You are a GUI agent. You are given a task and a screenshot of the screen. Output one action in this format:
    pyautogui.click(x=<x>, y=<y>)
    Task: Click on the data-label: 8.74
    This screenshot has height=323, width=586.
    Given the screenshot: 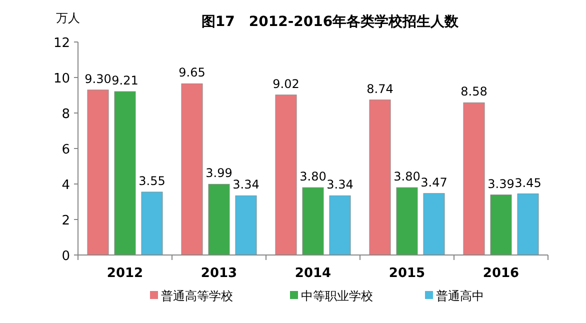 What is the action you would take?
    pyautogui.click(x=380, y=89)
    